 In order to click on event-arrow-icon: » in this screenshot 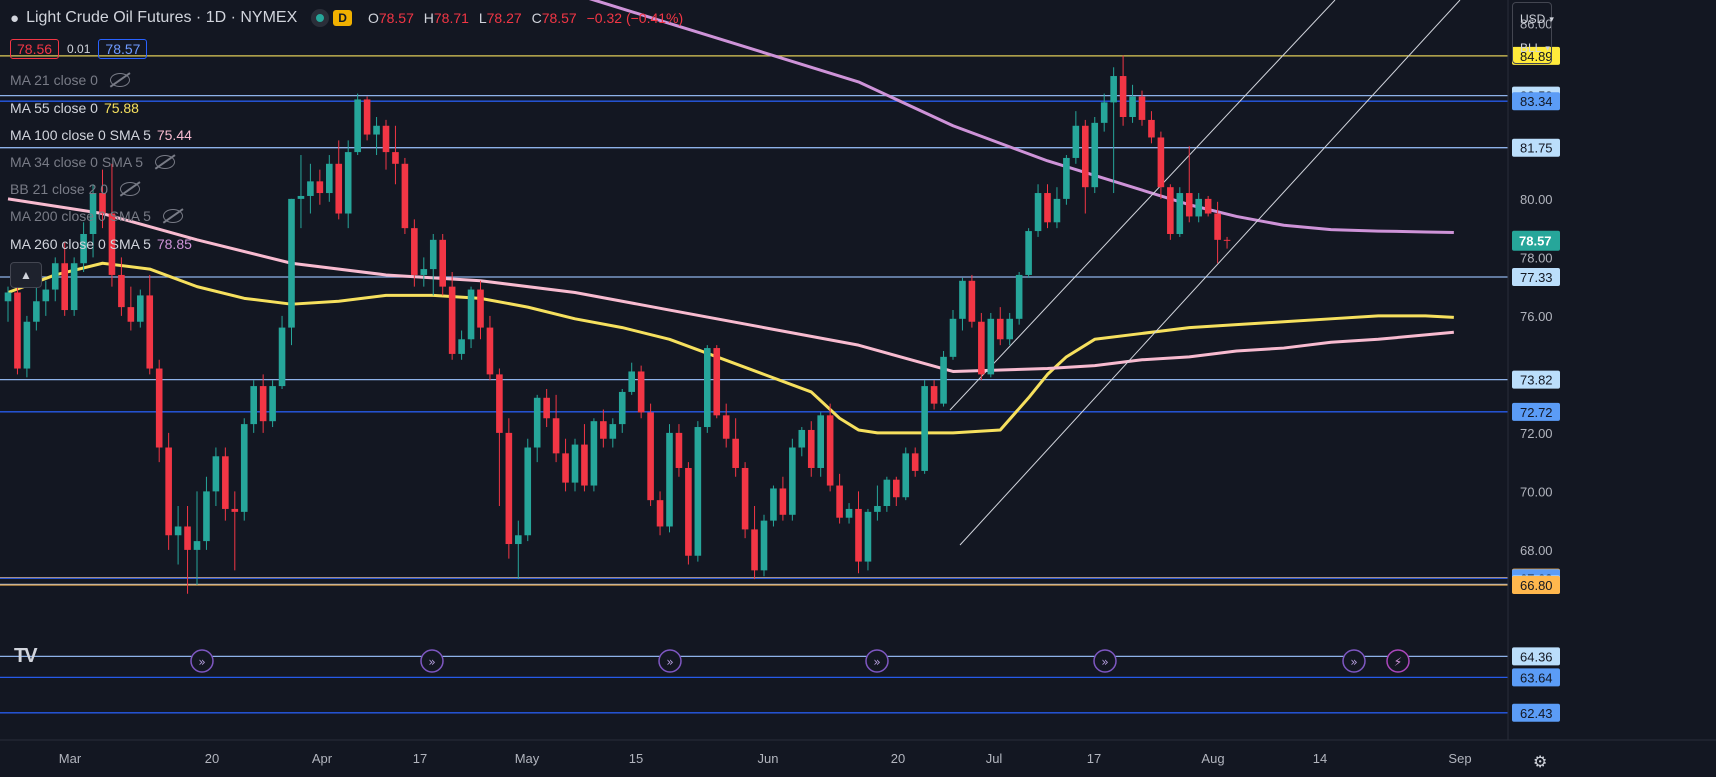, I will do `click(1353, 662)`.